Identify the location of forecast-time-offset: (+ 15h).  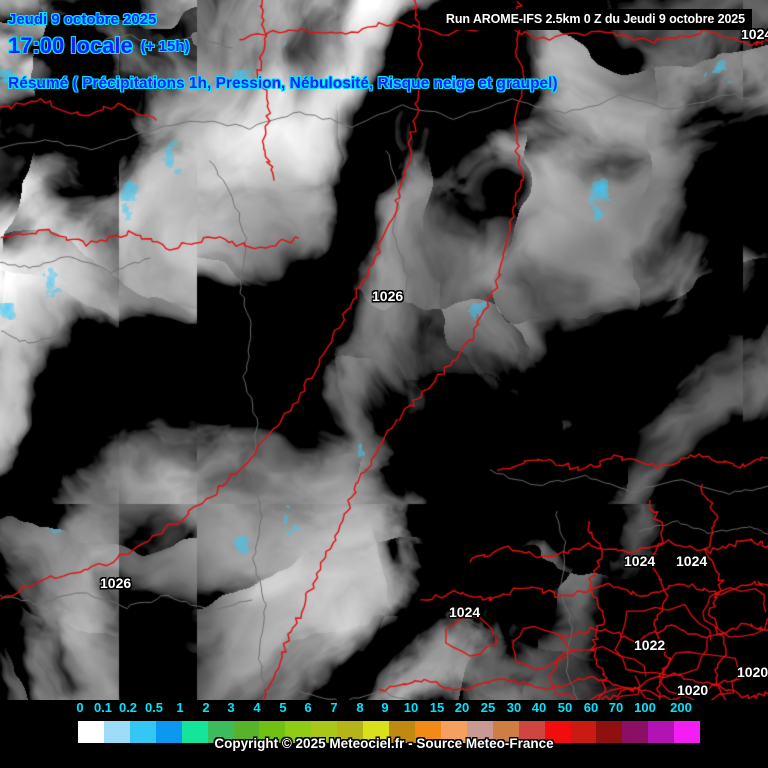
(165, 46).